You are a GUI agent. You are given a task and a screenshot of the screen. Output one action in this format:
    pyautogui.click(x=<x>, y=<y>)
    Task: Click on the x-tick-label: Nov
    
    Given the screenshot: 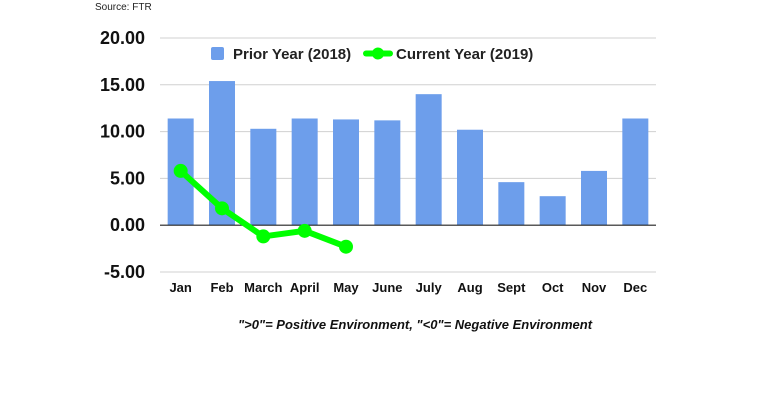 What is the action you would take?
    pyautogui.click(x=594, y=287)
    